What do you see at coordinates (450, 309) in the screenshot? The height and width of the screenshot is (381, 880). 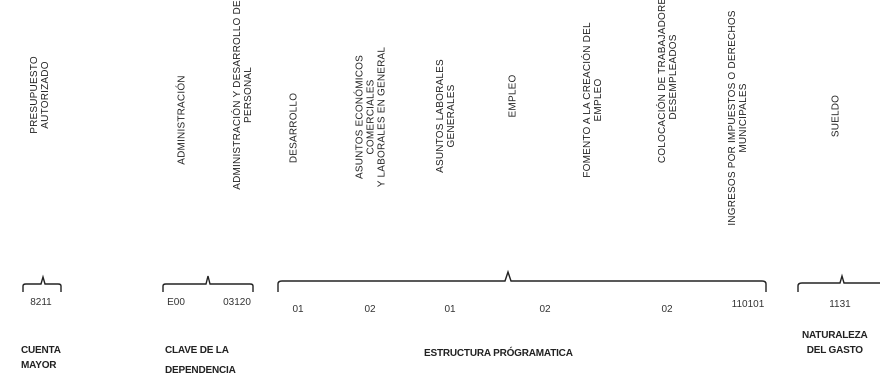 I see `code-01-asuntos-laborales: 01` at bounding box center [450, 309].